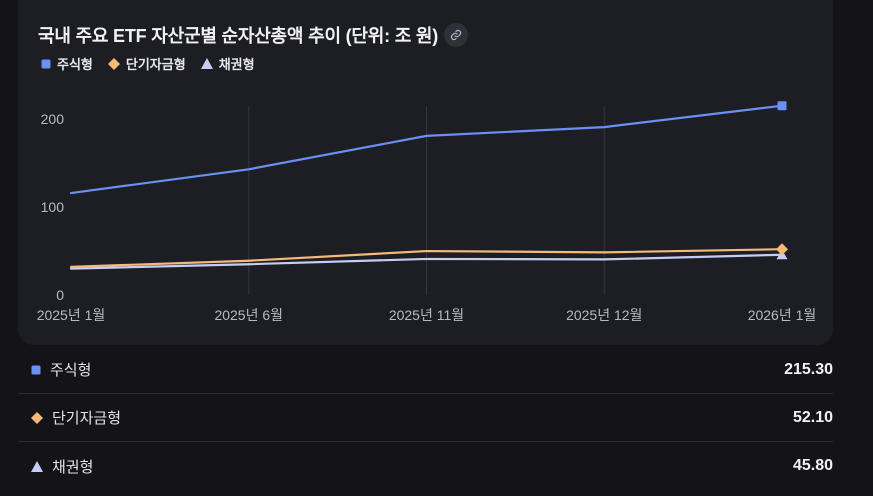 This screenshot has width=873, height=496. I want to click on x-tick-label: 2025년 1월, so click(71, 315).